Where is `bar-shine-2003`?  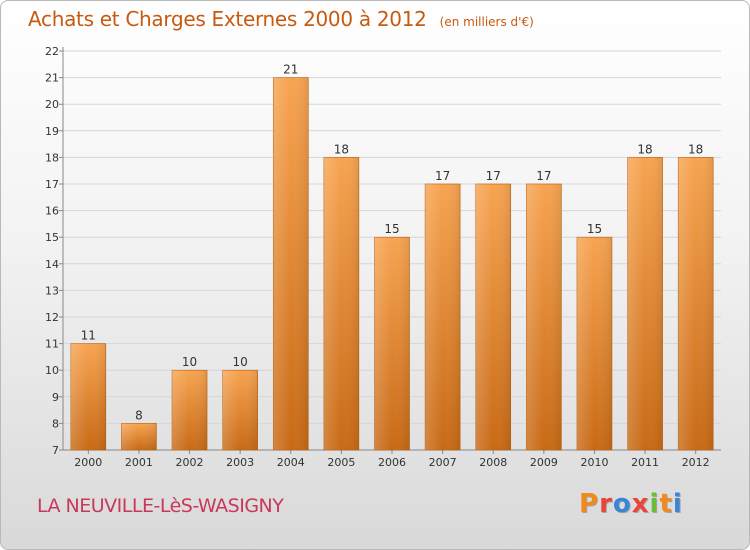
bar-shine-2003 is located at coordinates (240, 410).